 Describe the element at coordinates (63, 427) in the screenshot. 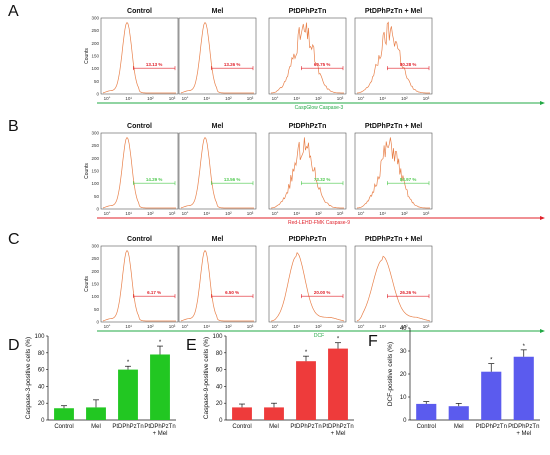

I see `x-tick-label: Control` at that location.